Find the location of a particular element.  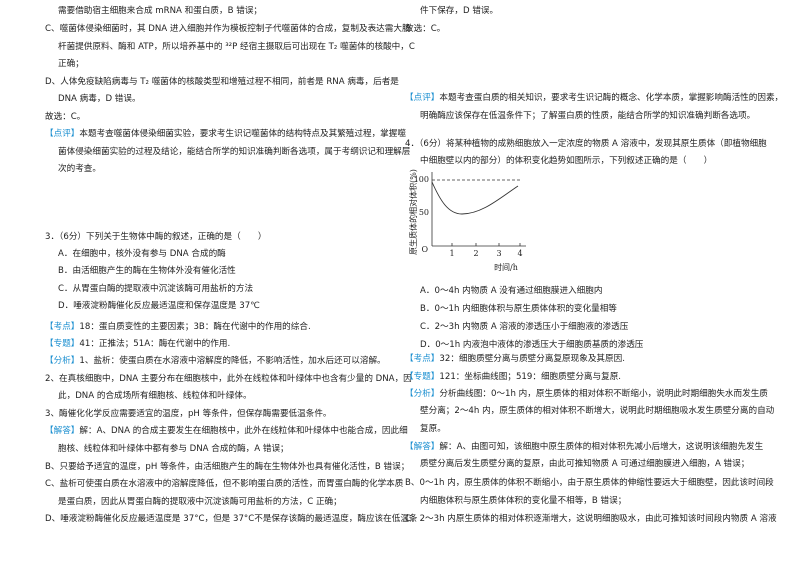

line-text: 内细胞体积与原生质体体积的变化量不相等，B 错误； is located at coordinates (523, 500).